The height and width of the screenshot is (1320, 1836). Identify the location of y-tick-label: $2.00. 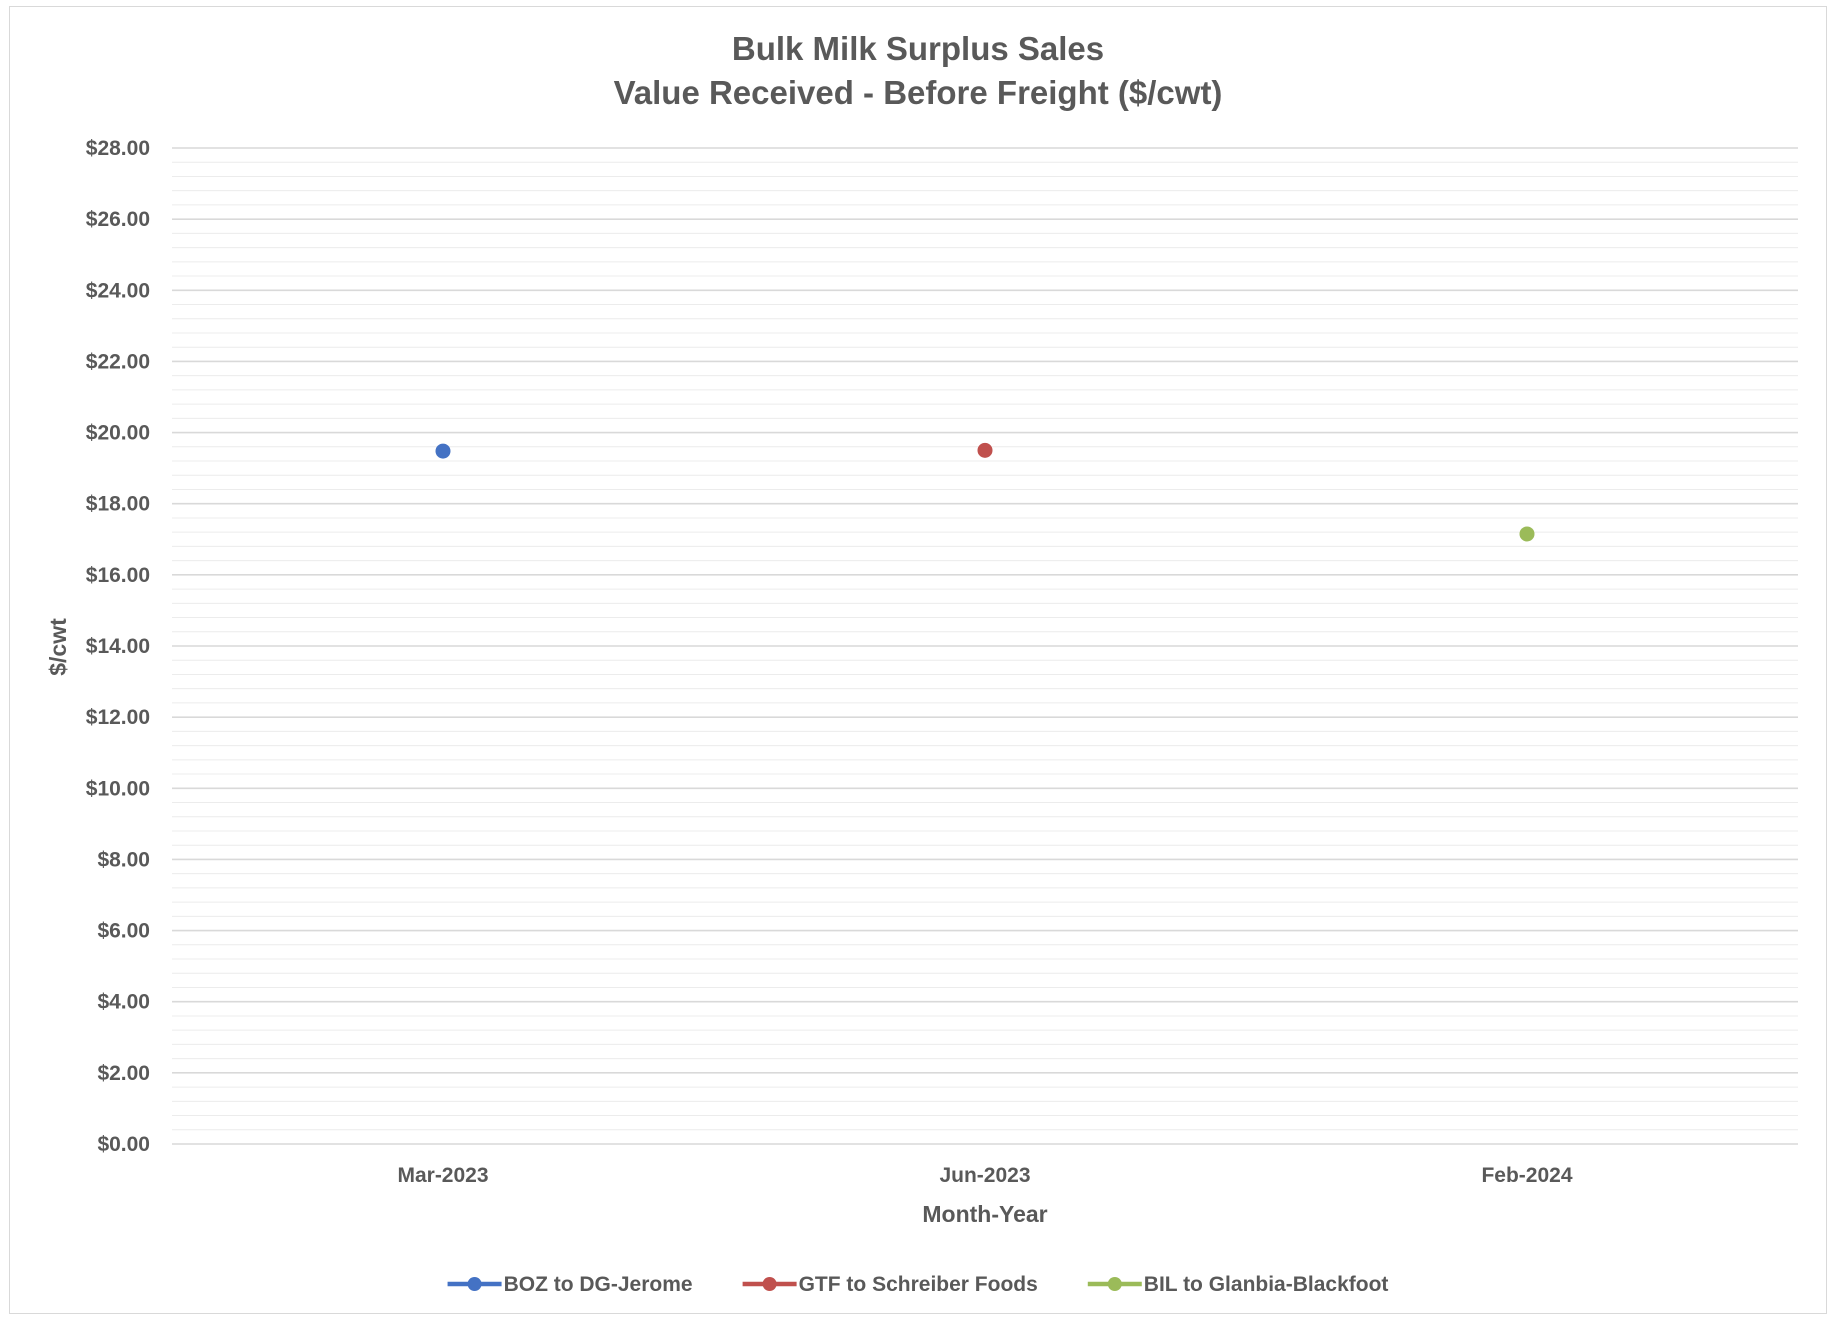
(123, 1073).